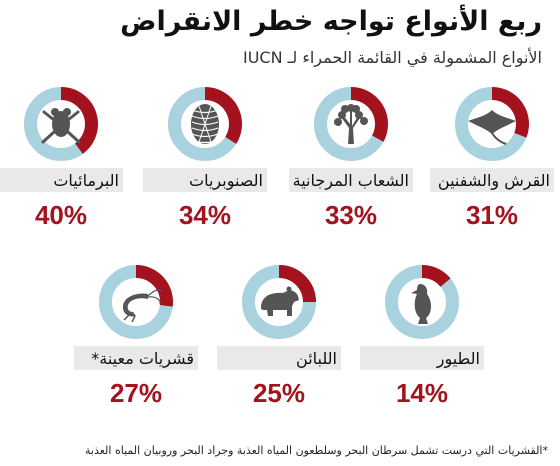 The width and height of the screenshot is (560, 466). What do you see at coordinates (205, 158) in the screenshot?
I see `donut-3: الصنوبريات 34%` at bounding box center [205, 158].